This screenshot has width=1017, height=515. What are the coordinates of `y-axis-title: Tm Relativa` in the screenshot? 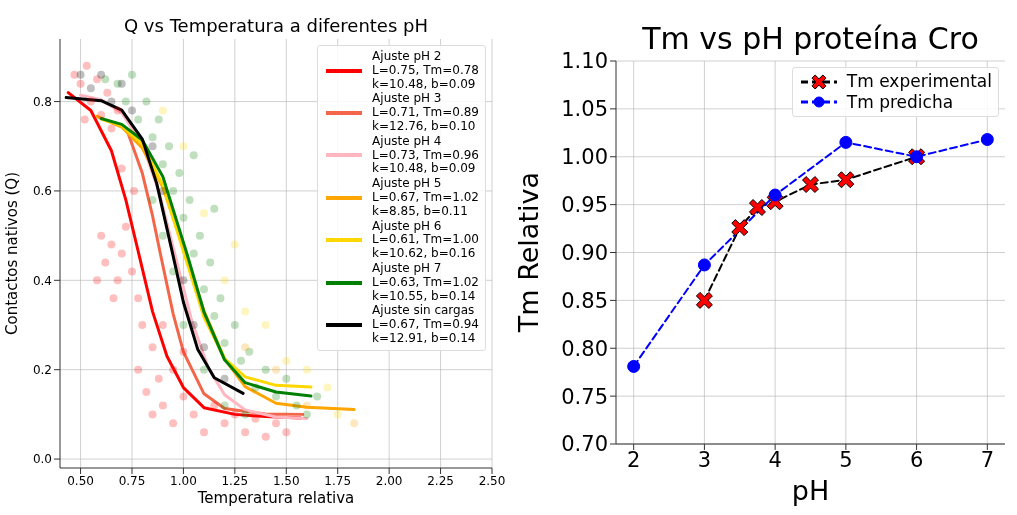 It's located at (528, 252).